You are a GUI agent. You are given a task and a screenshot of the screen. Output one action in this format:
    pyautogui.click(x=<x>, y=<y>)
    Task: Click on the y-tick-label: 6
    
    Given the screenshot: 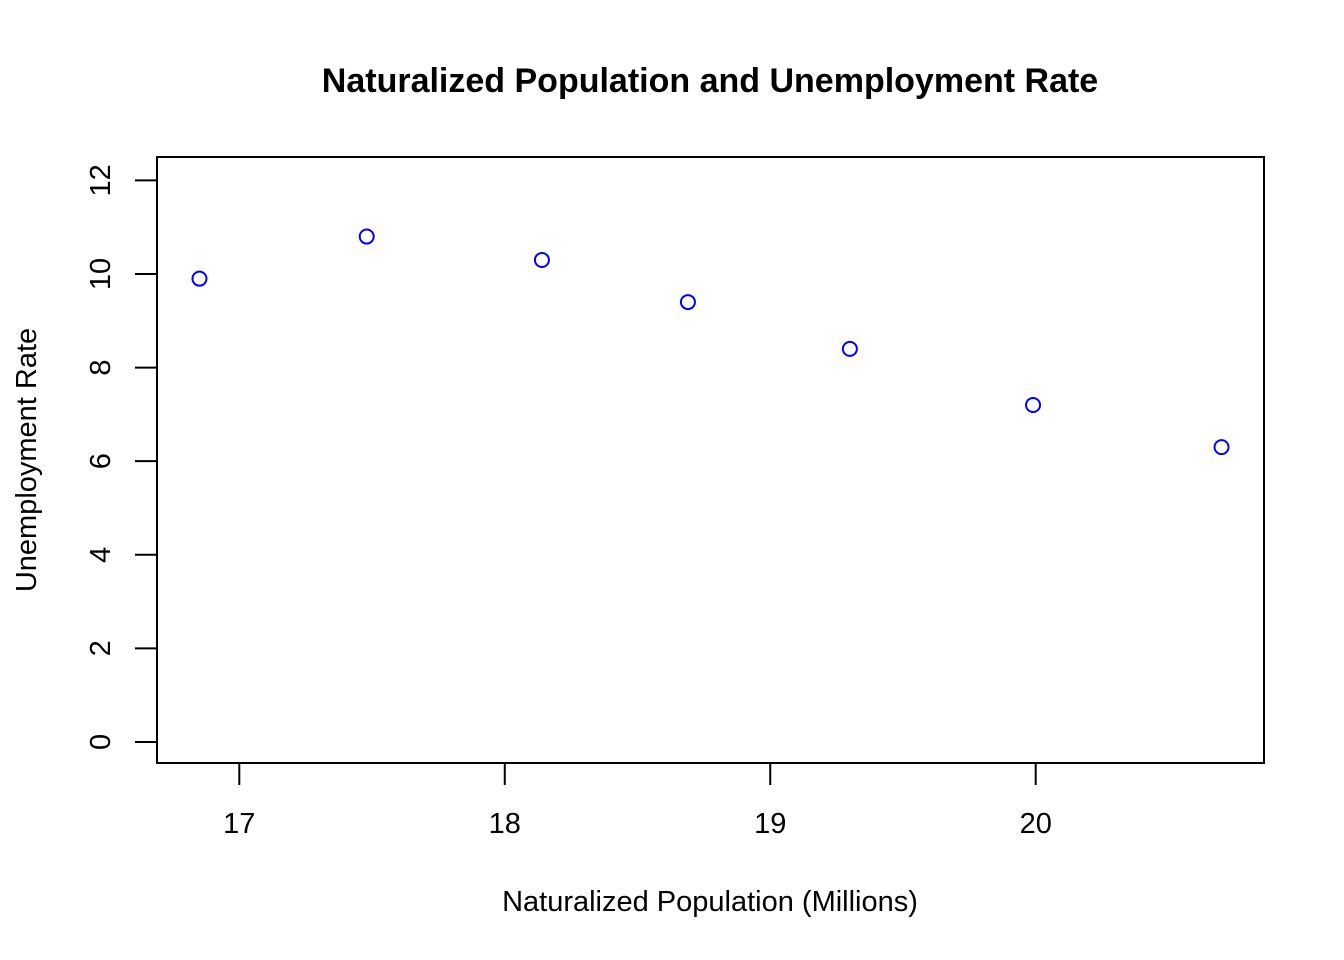 What is the action you would take?
    pyautogui.click(x=101, y=461)
    